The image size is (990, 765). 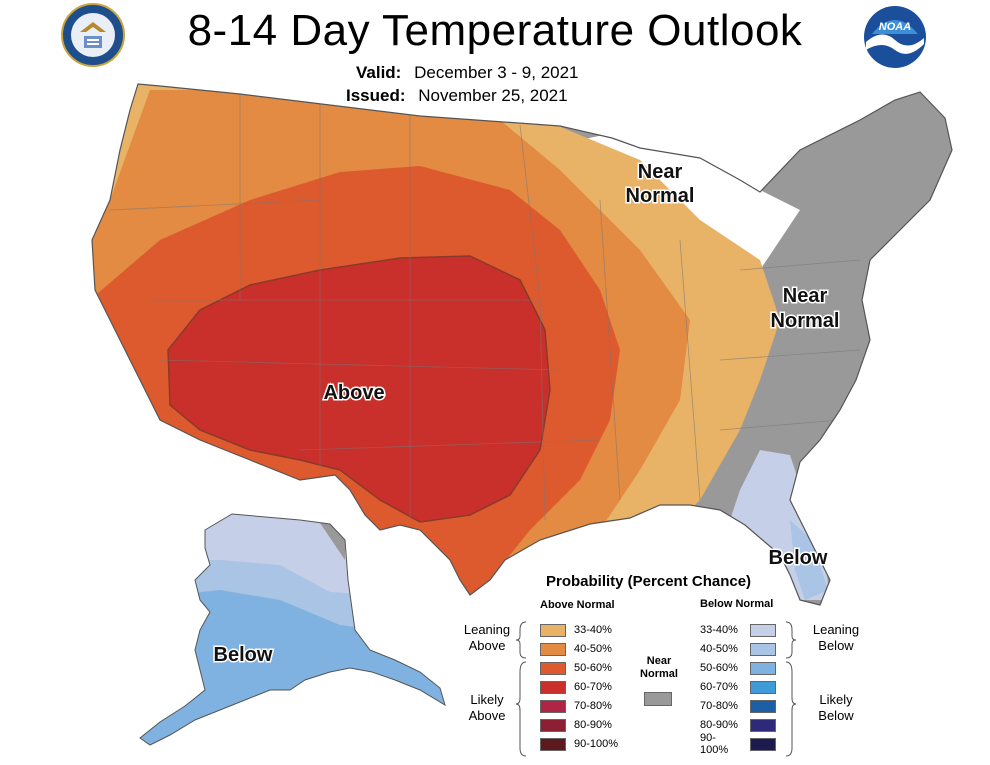 What do you see at coordinates (496, 72) in the screenshot?
I see `valid-value: December 3 - 9, 2021` at bounding box center [496, 72].